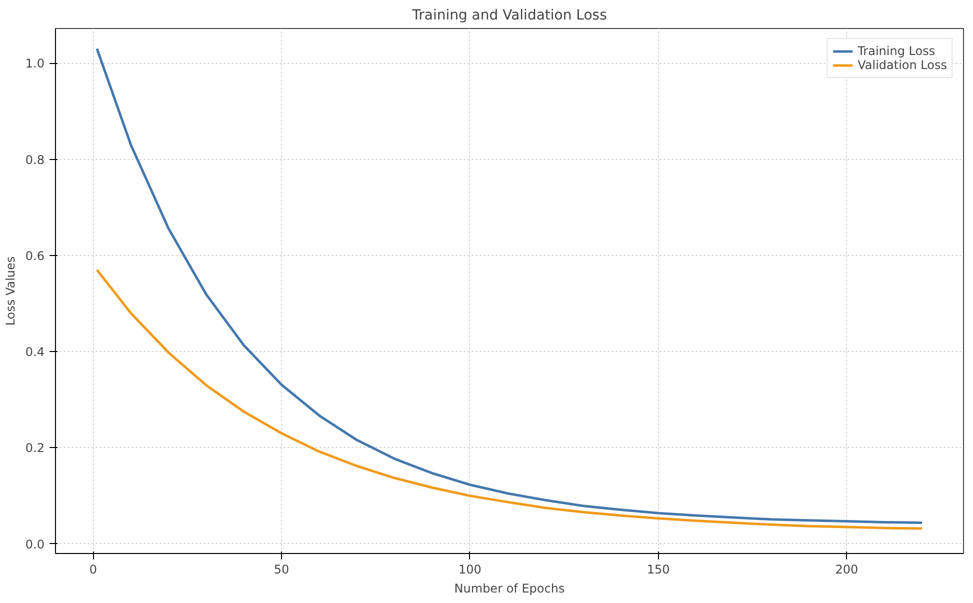 The width and height of the screenshot is (973, 603). What do you see at coordinates (846, 569) in the screenshot?
I see `x-tick-label: 200` at bounding box center [846, 569].